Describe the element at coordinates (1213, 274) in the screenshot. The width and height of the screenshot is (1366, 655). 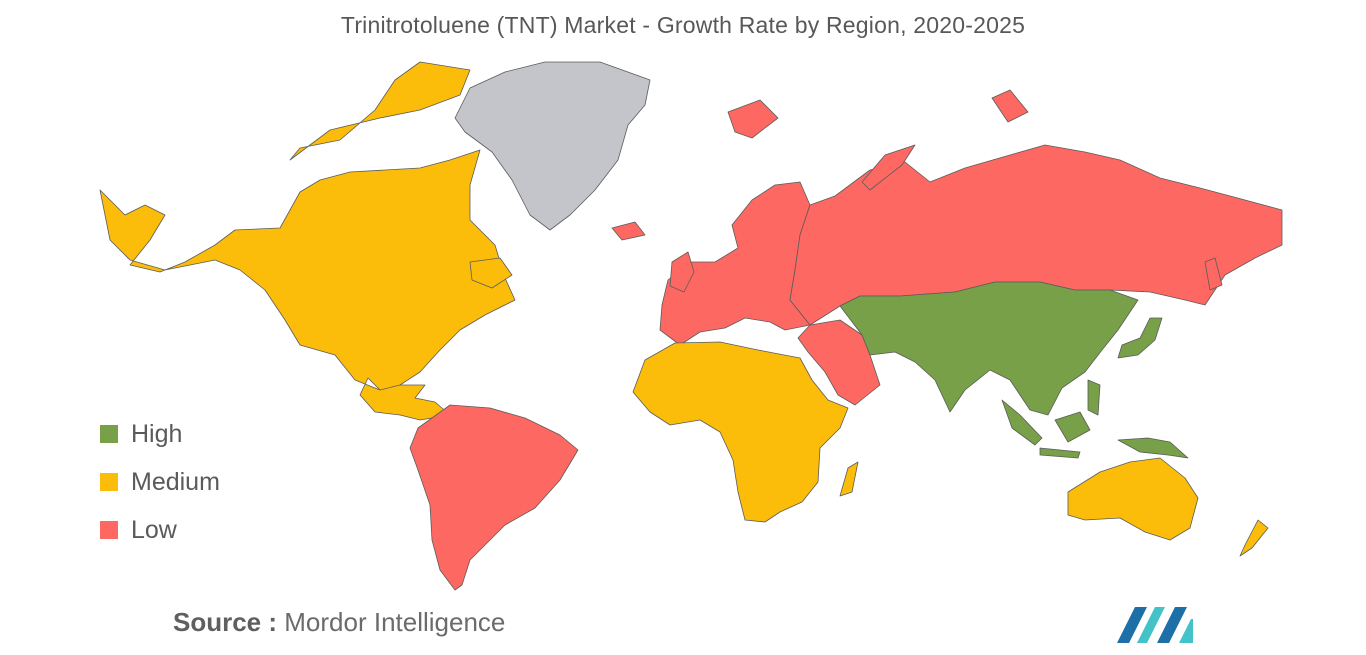
I see `region-sakhalin` at that location.